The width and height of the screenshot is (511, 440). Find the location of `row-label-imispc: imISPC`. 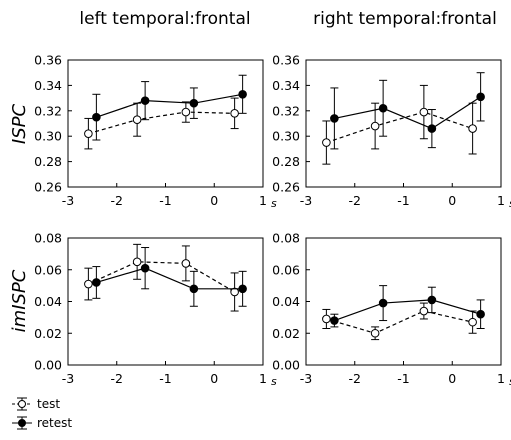

row-label-imispc: imISPC is located at coordinates (19, 300).